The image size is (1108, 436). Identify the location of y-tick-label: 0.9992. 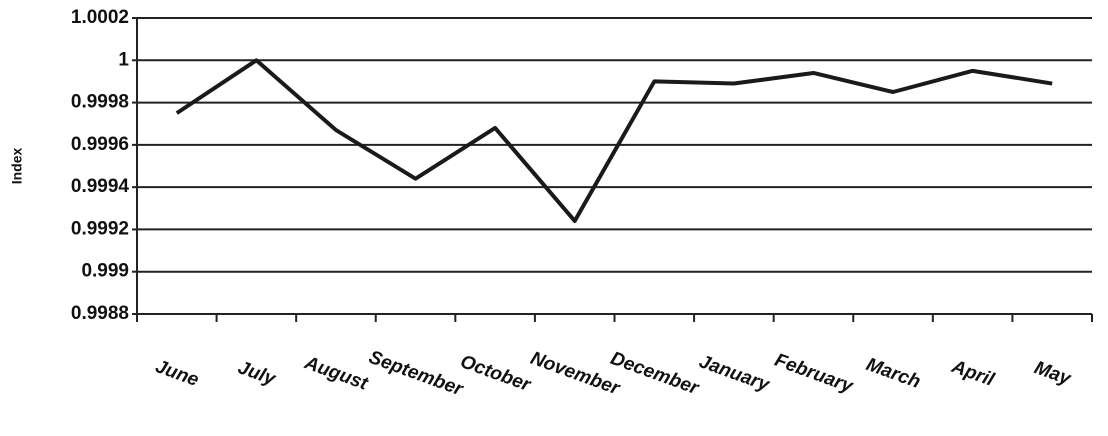
(100, 228).